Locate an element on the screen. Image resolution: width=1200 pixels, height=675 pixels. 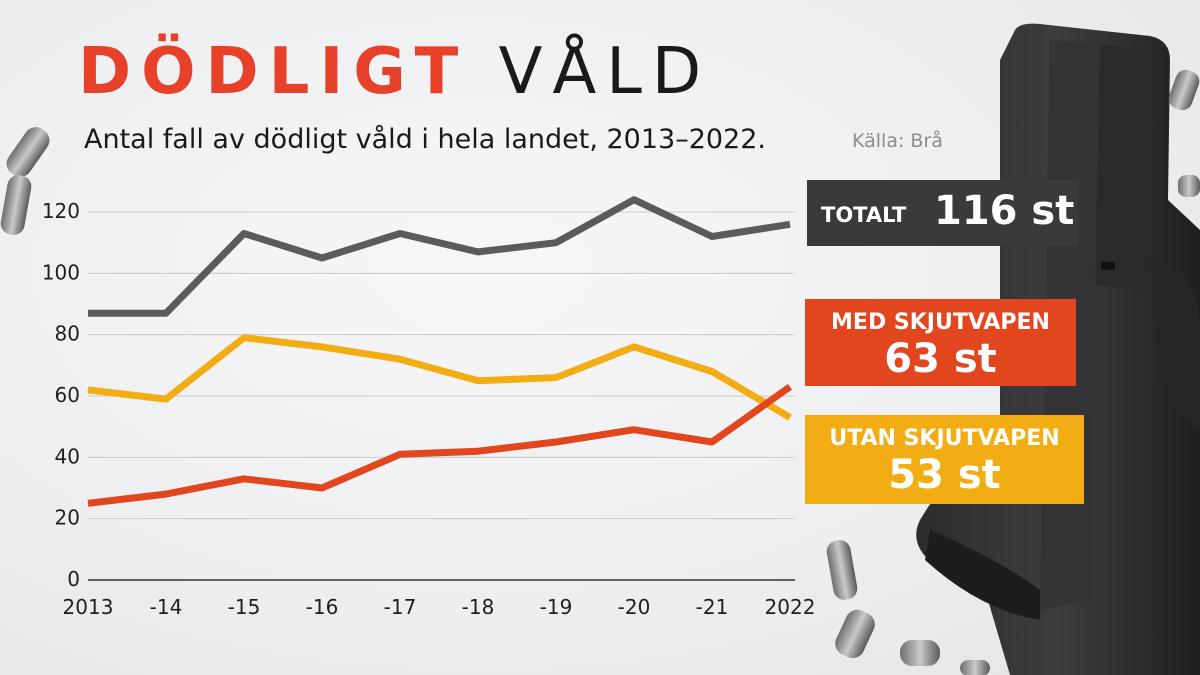
title-light: VÅLD is located at coordinates (605, 72).